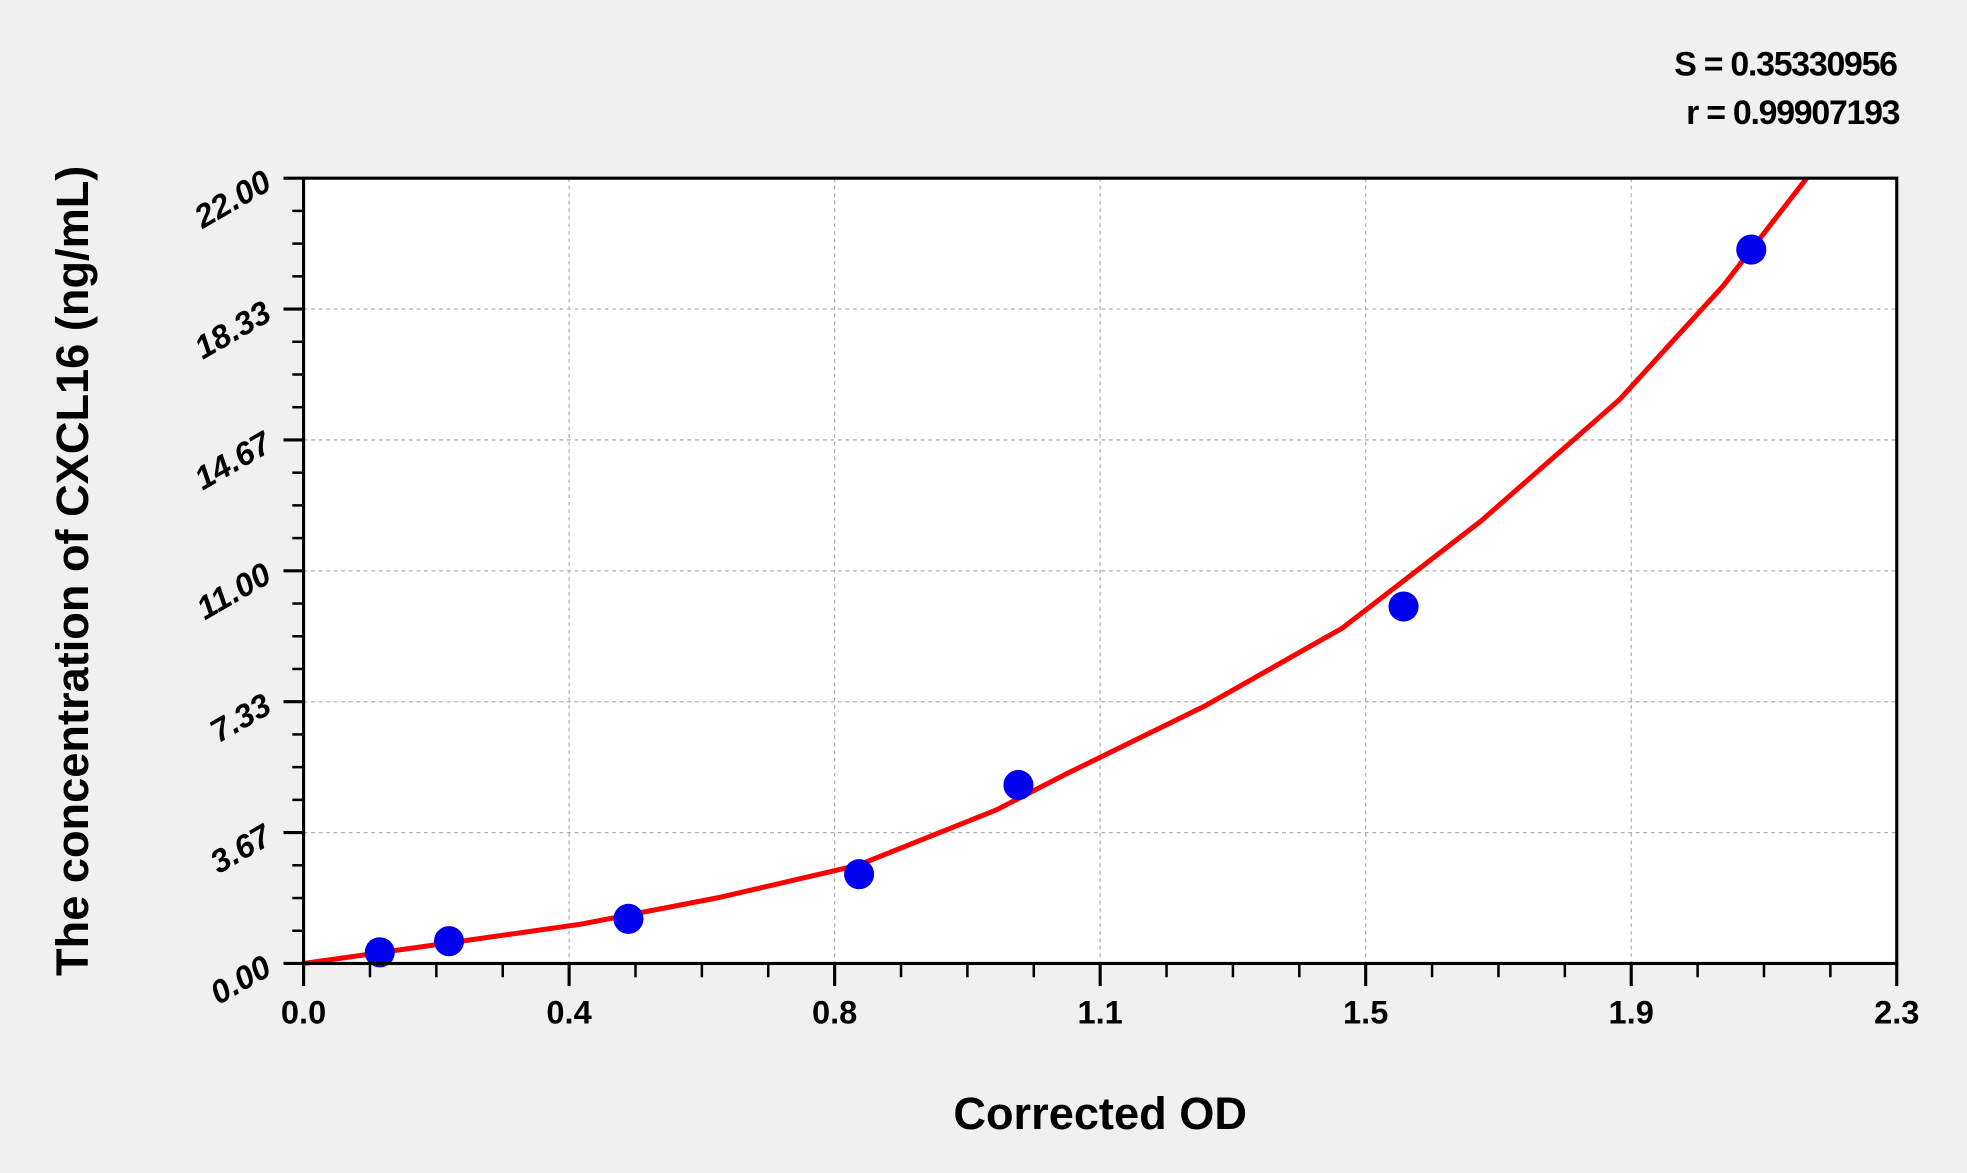 The width and height of the screenshot is (1967, 1173). What do you see at coordinates (568, 1012) in the screenshot?
I see `x-tick-label: 0.4` at bounding box center [568, 1012].